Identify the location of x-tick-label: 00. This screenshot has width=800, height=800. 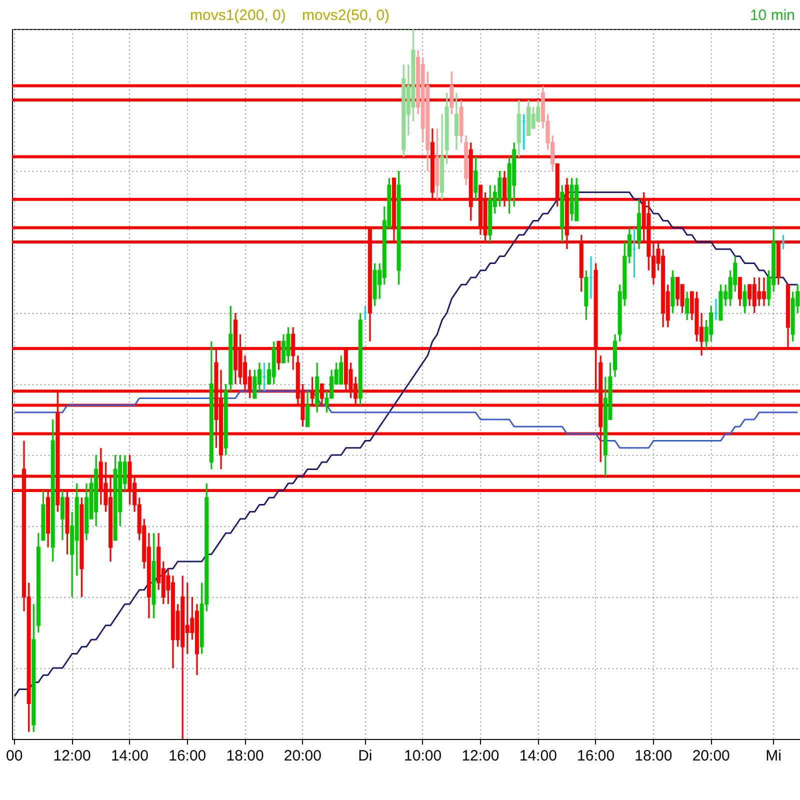
(14, 756).